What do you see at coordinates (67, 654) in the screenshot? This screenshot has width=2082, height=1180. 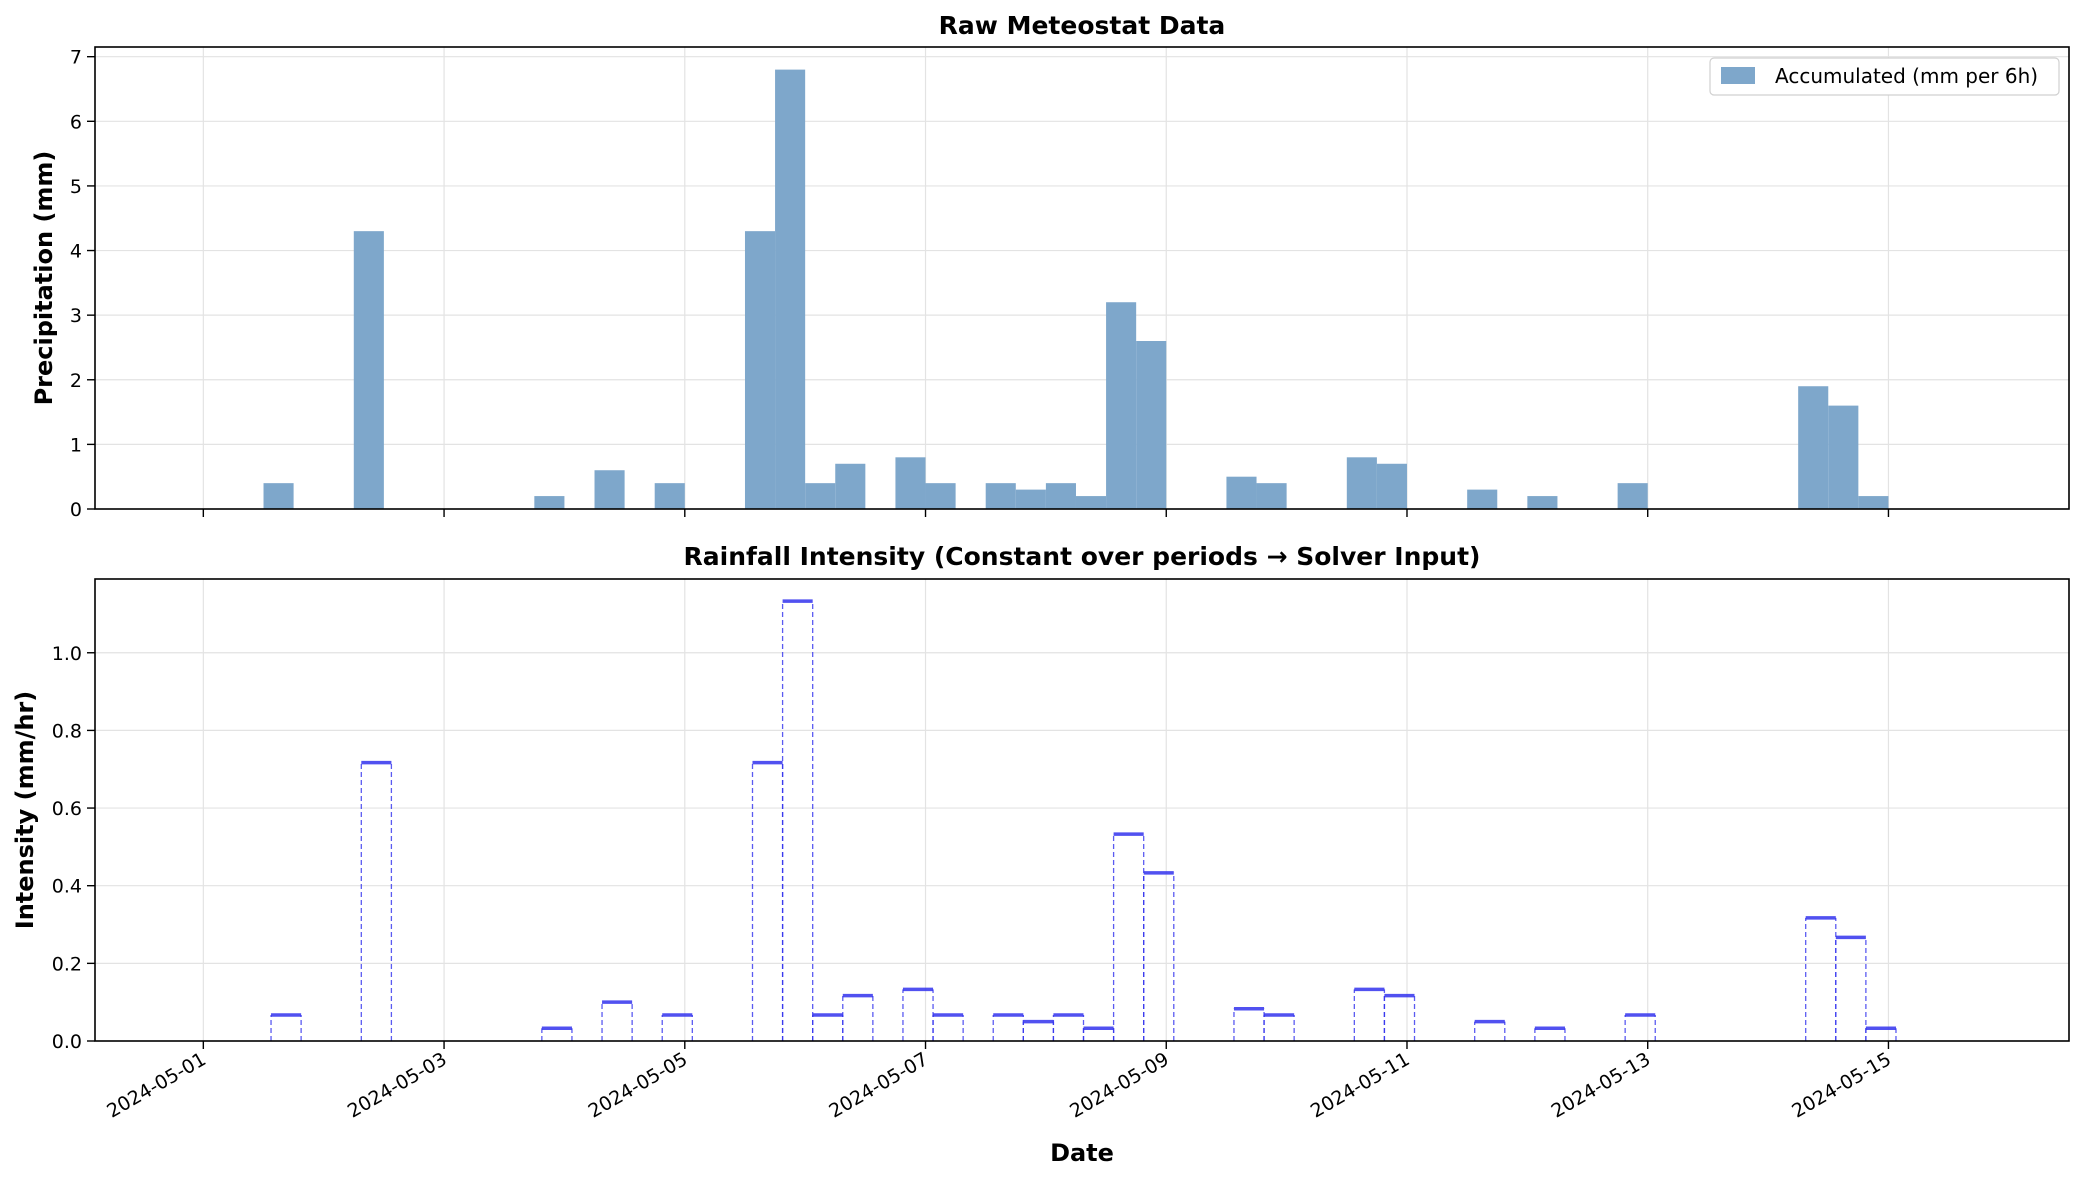 I see `y-tick-label: 1.0` at bounding box center [67, 654].